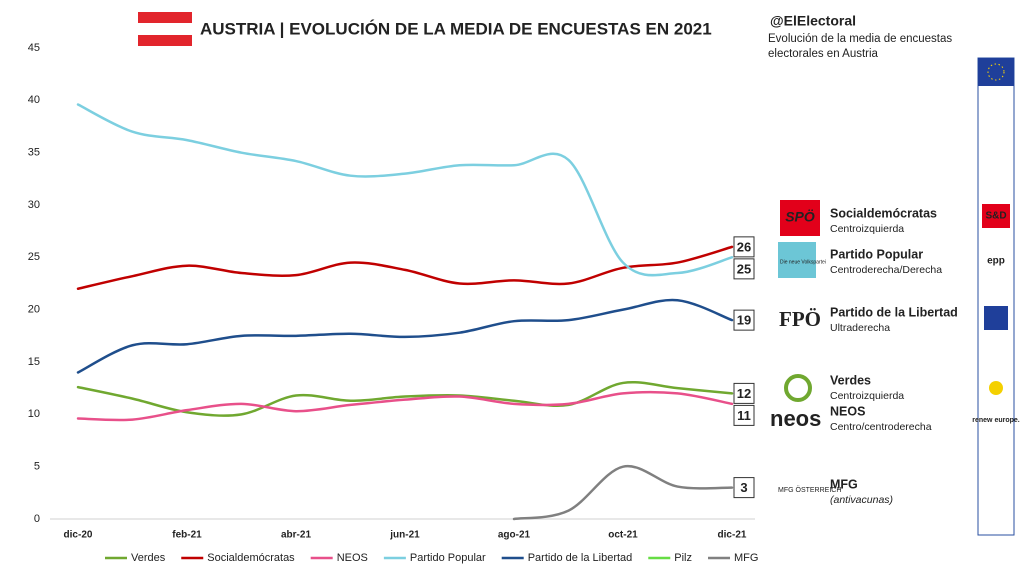 The width and height of the screenshot is (1024, 571). Describe the element at coordinates (514, 535) in the screenshot. I see `x-tick-label: ago-21` at that location.